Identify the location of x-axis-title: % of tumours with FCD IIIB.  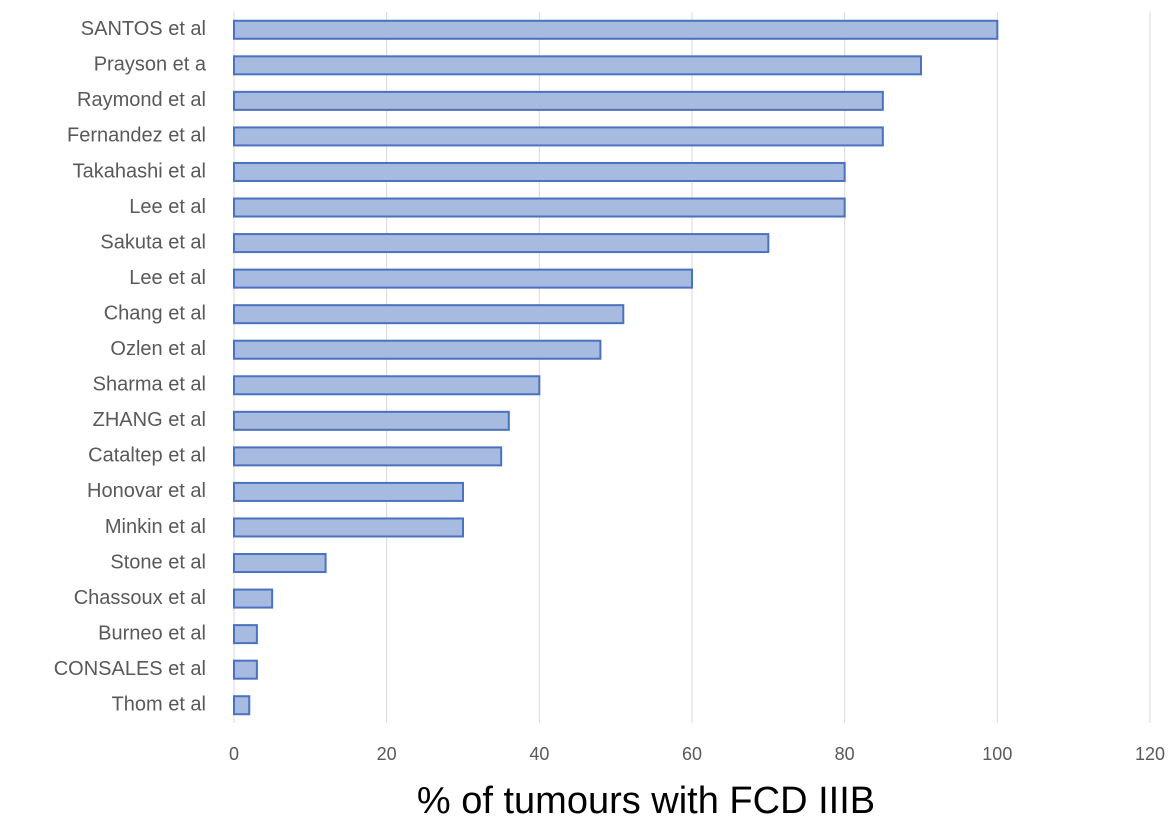
(646, 801).